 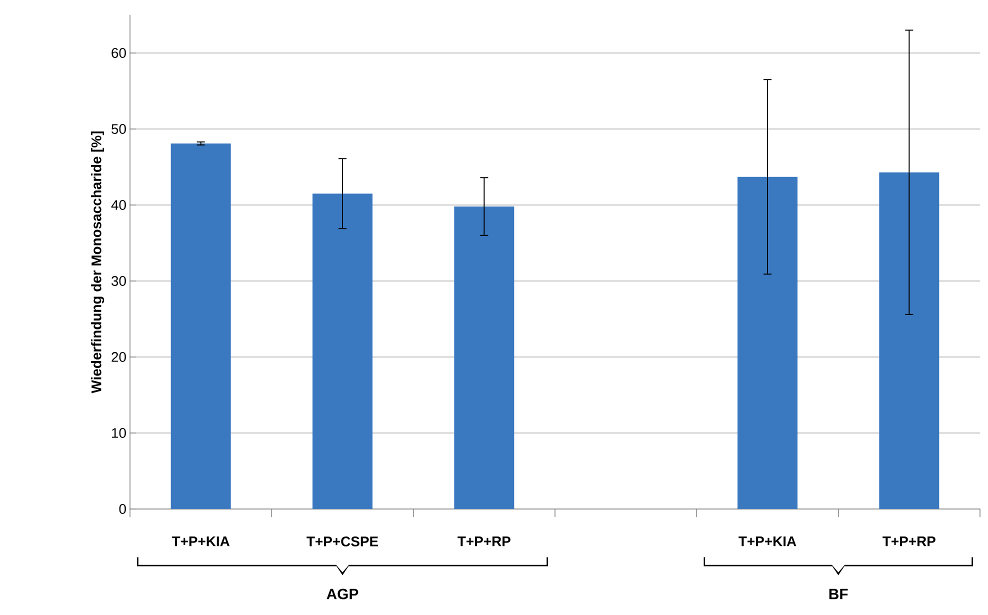 I want to click on y-tick-label: 50, so click(x=119, y=129).